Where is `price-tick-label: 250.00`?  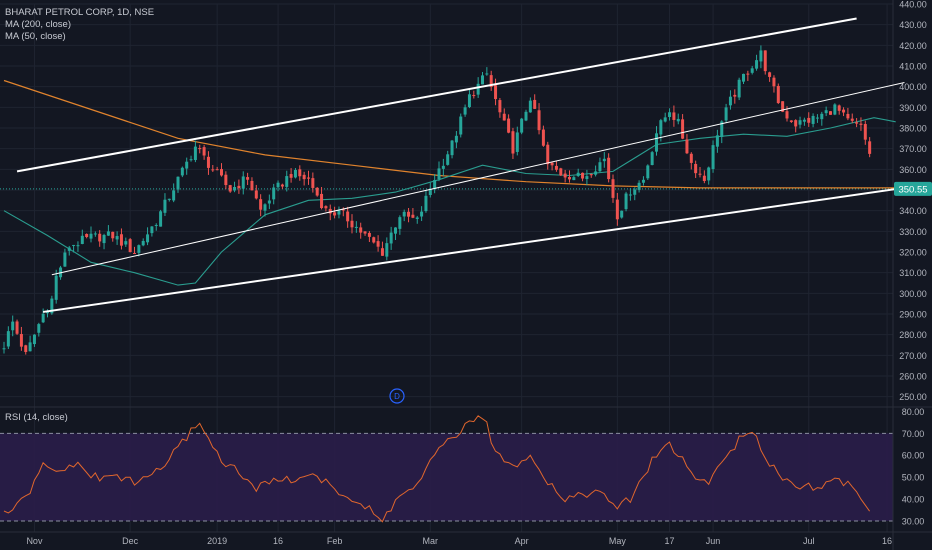 price-tick-label: 250.00 is located at coordinates (913, 397).